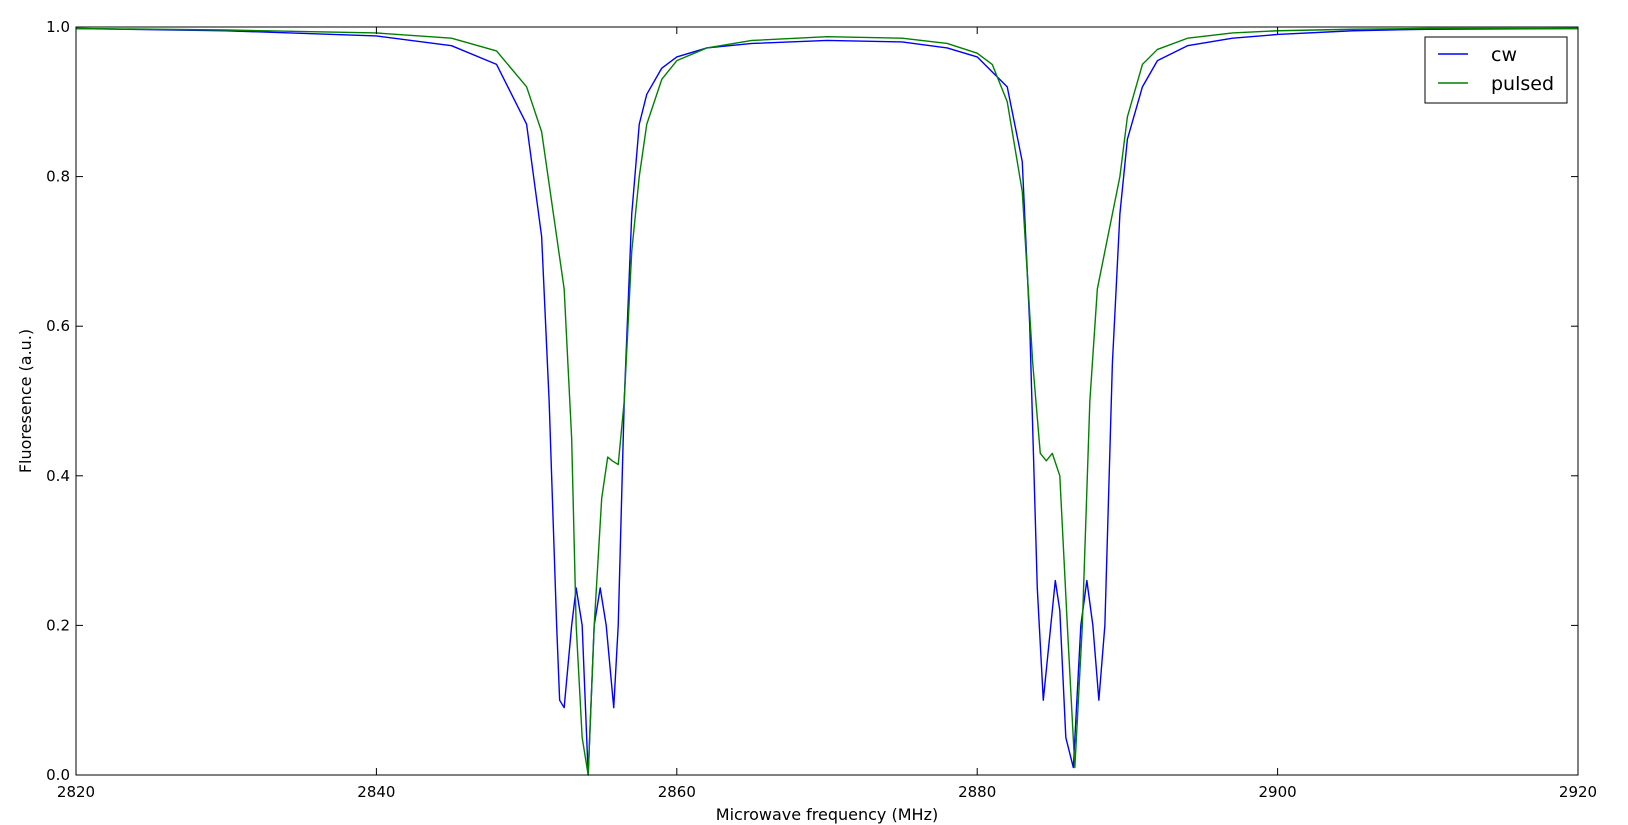 The image size is (1628, 825). What do you see at coordinates (827, 814) in the screenshot?
I see `x-axis-label: Microwave frequency (MHz)` at bounding box center [827, 814].